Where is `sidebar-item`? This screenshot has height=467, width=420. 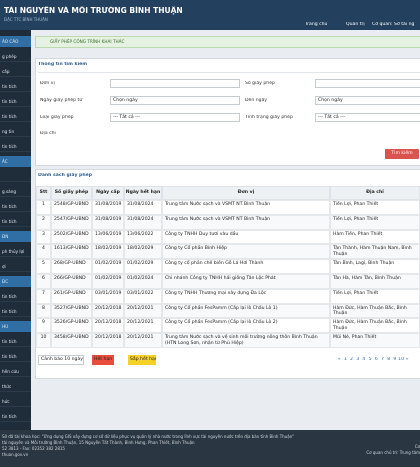 sidebar-item is located at coordinates (15, 176).